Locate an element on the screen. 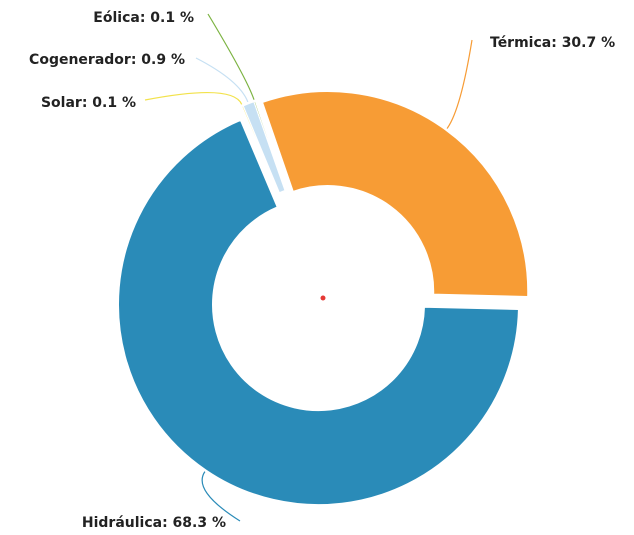  data-label: Térmica: 30.7 % is located at coordinates (552, 43).